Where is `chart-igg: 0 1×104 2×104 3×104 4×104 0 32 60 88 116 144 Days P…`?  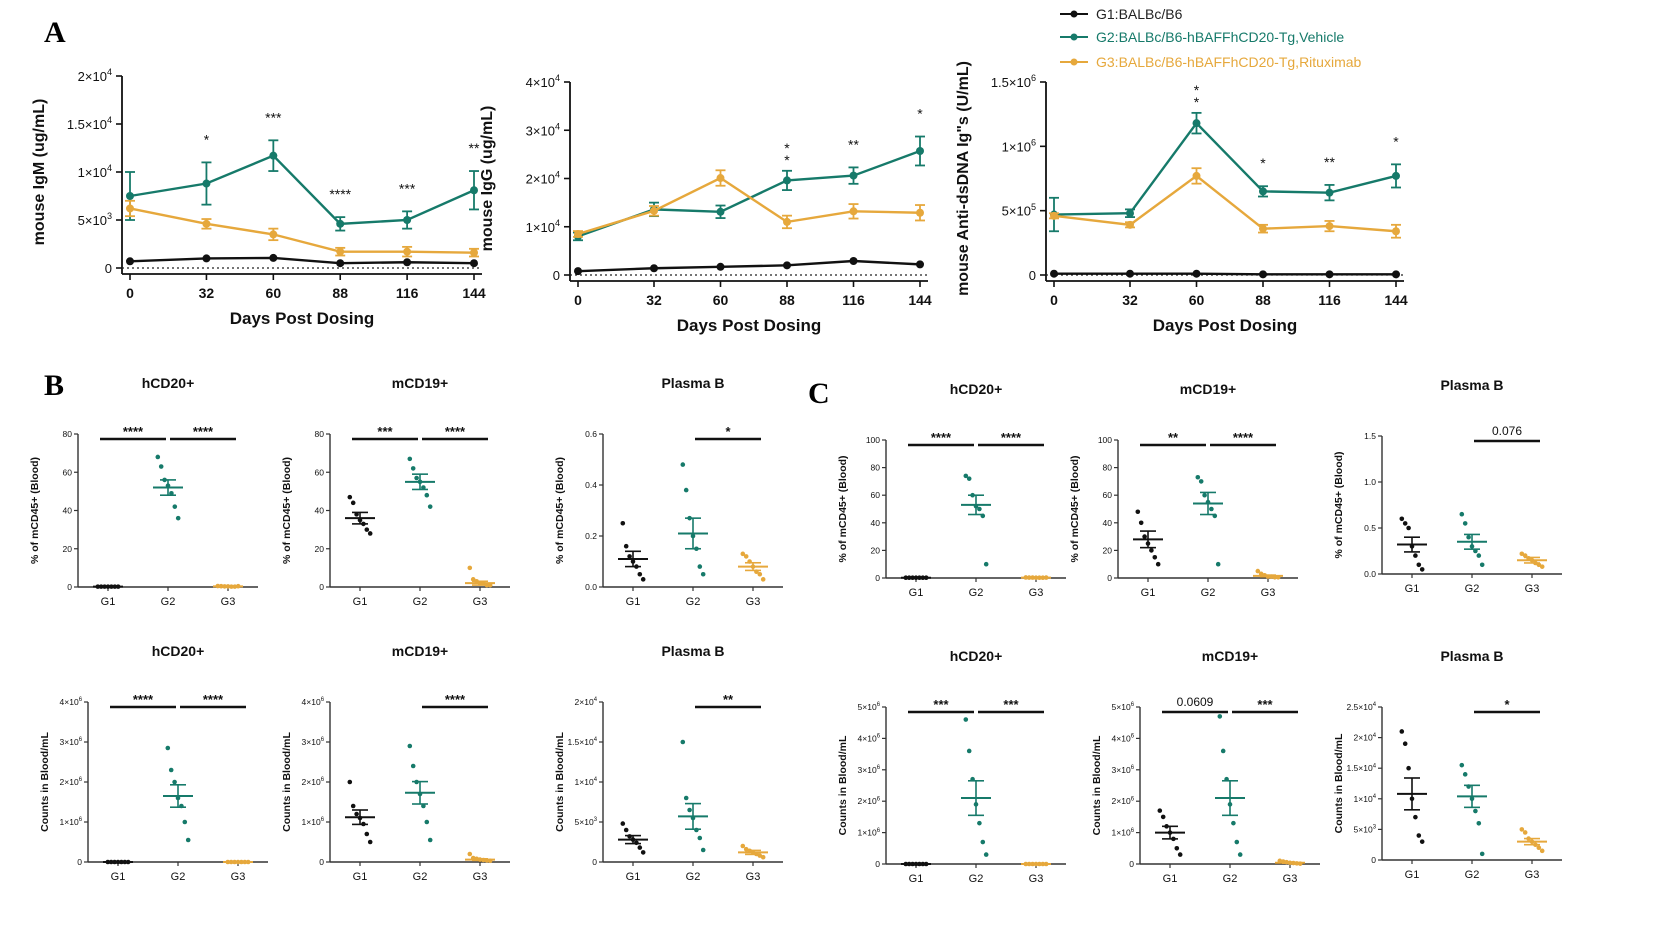 chart-igg: 0 1×104 2×104 3×104 4×104 0 32 60 88 116 144 Days P… is located at coordinates (705, 204).